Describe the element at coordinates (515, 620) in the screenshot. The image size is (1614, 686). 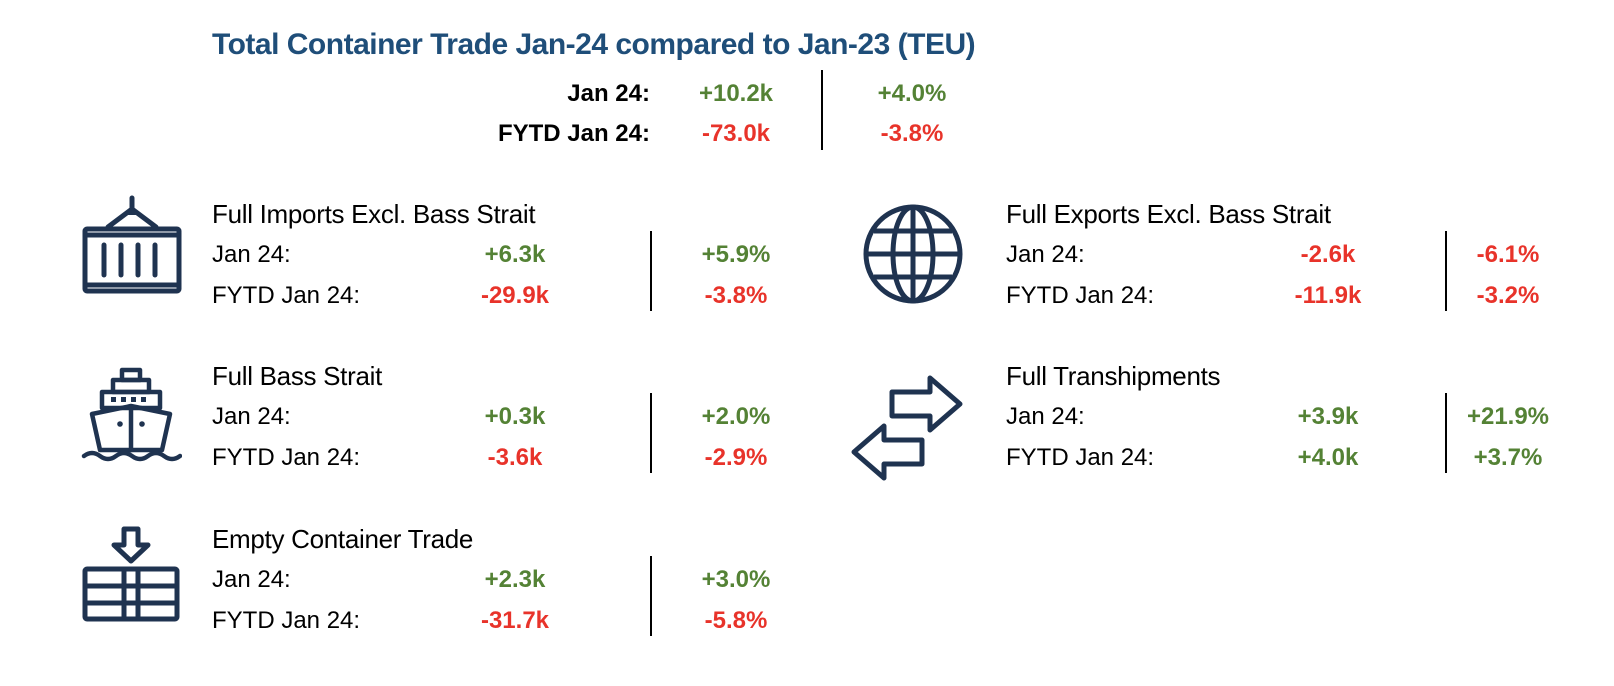
I see `empty-value-fytd: -31.7k` at that location.